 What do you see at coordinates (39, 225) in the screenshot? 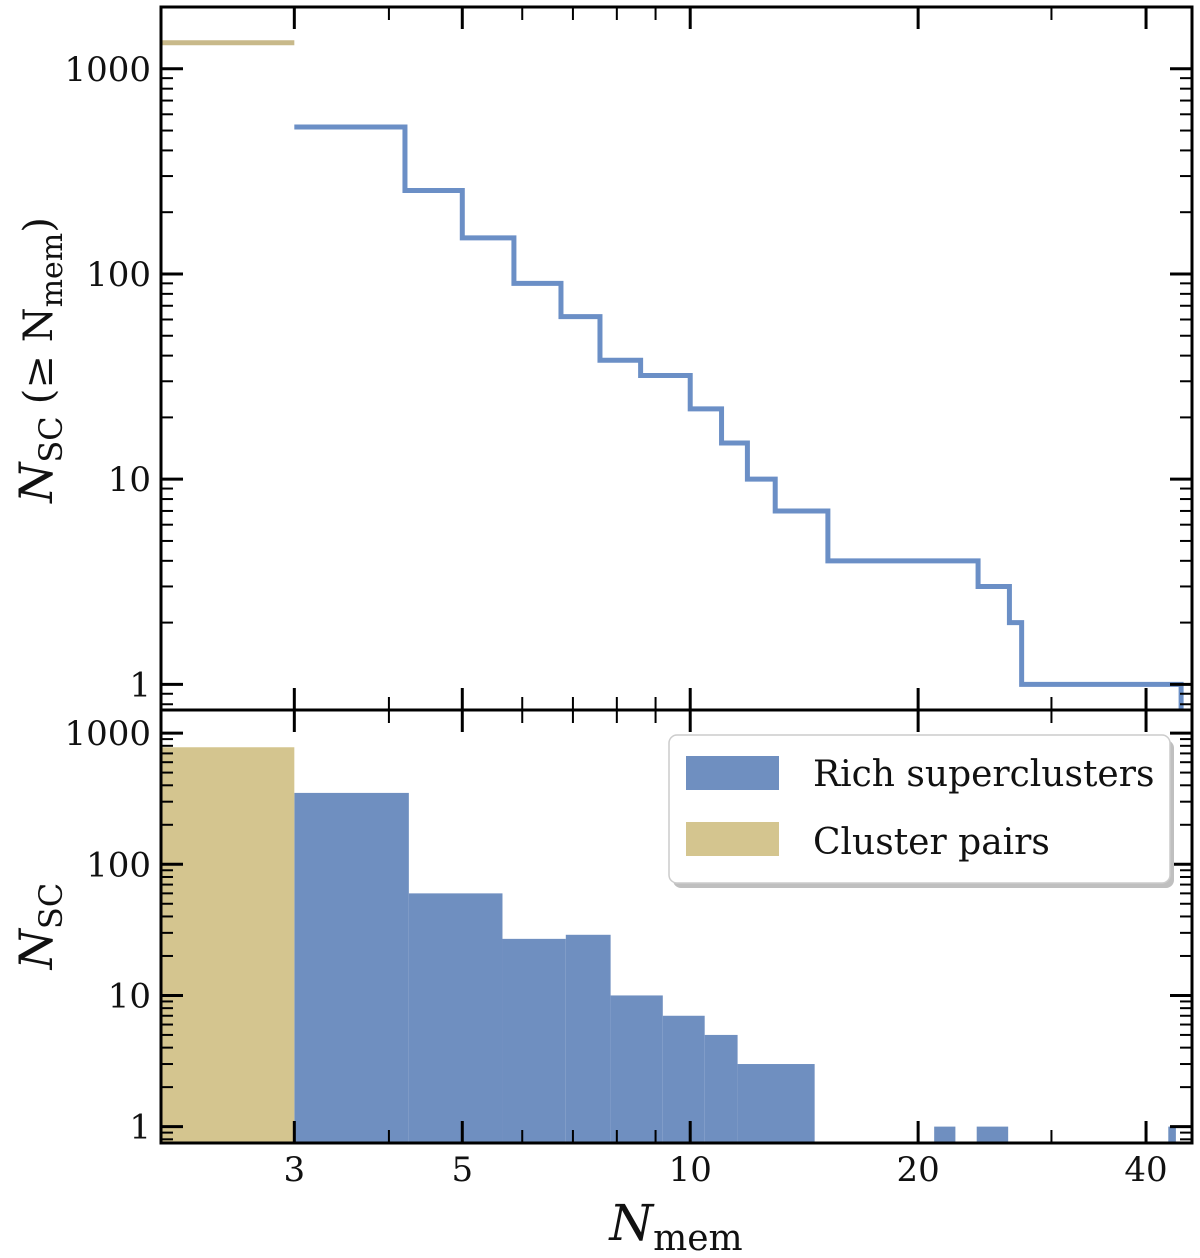
I see `top-y-label-close: )` at bounding box center [39, 225].